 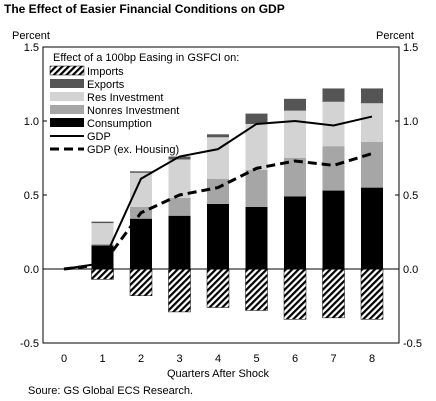 What do you see at coordinates (105, 72) in the screenshot?
I see `legend-label: Imports` at bounding box center [105, 72].